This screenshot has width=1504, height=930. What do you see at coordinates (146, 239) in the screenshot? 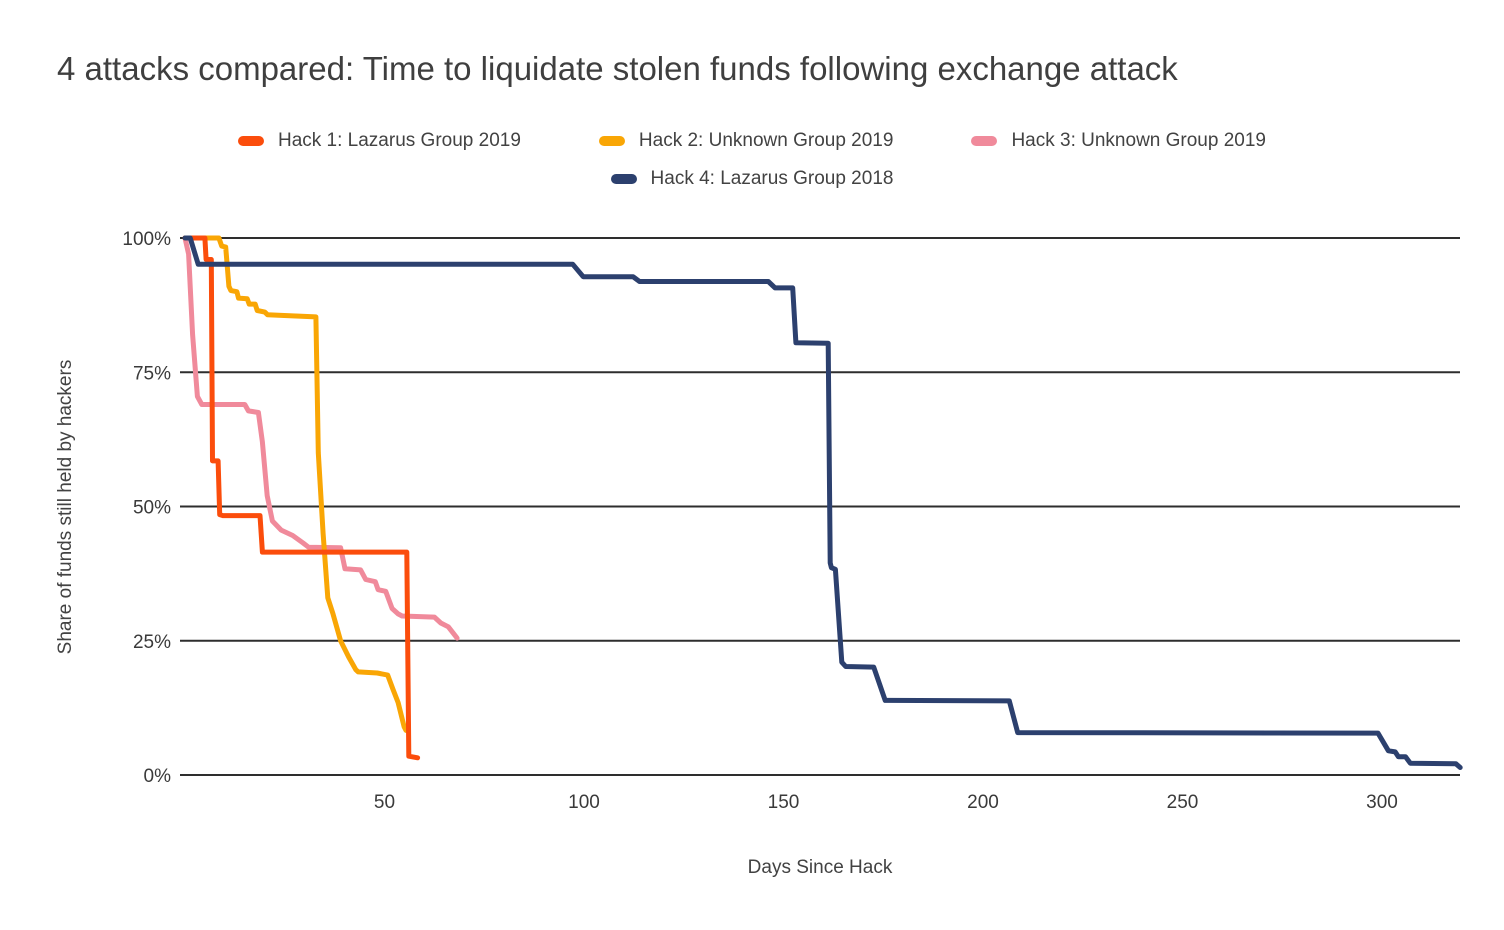
I see `y-tick-label-100%: 100%` at bounding box center [146, 239].